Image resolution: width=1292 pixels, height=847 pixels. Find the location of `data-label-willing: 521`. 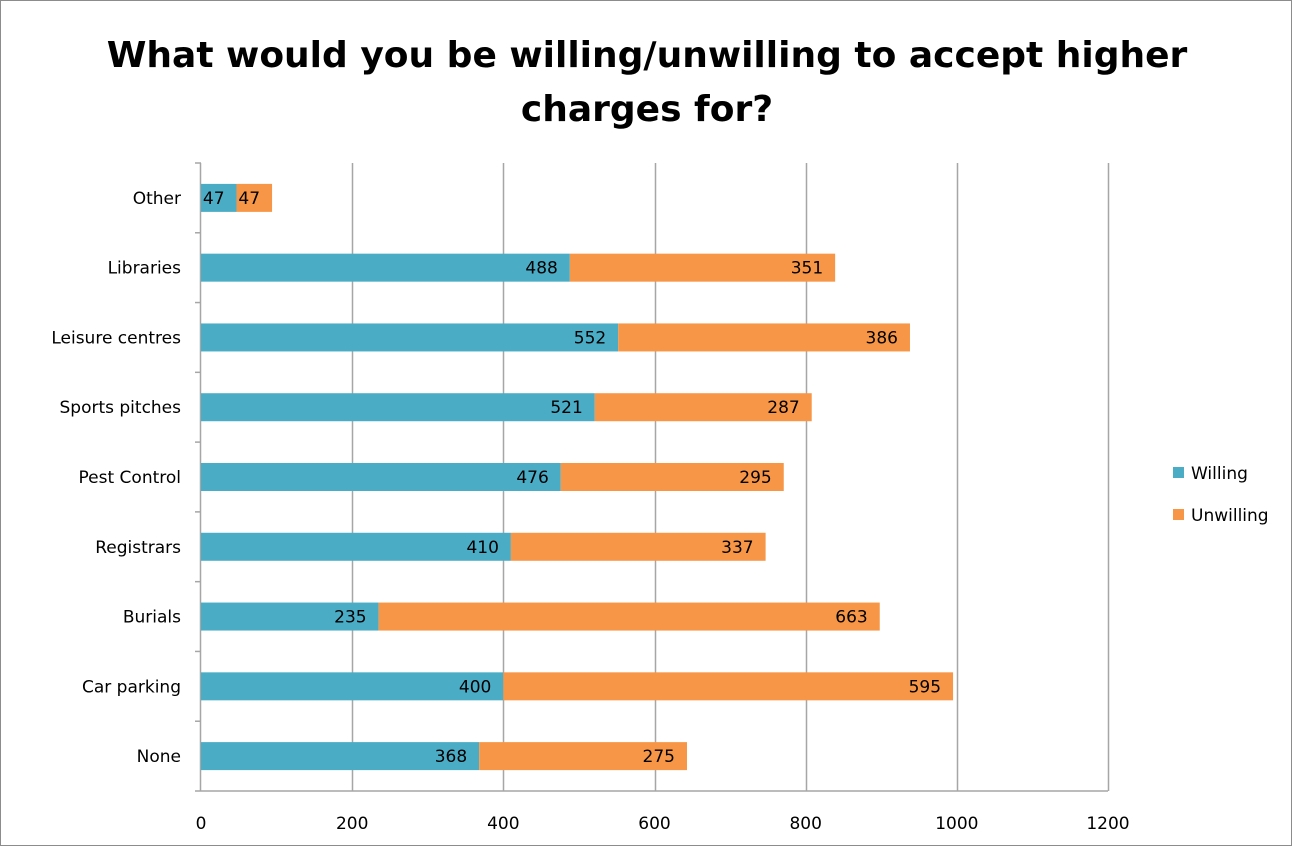

data-label-willing: 521 is located at coordinates (566, 408).